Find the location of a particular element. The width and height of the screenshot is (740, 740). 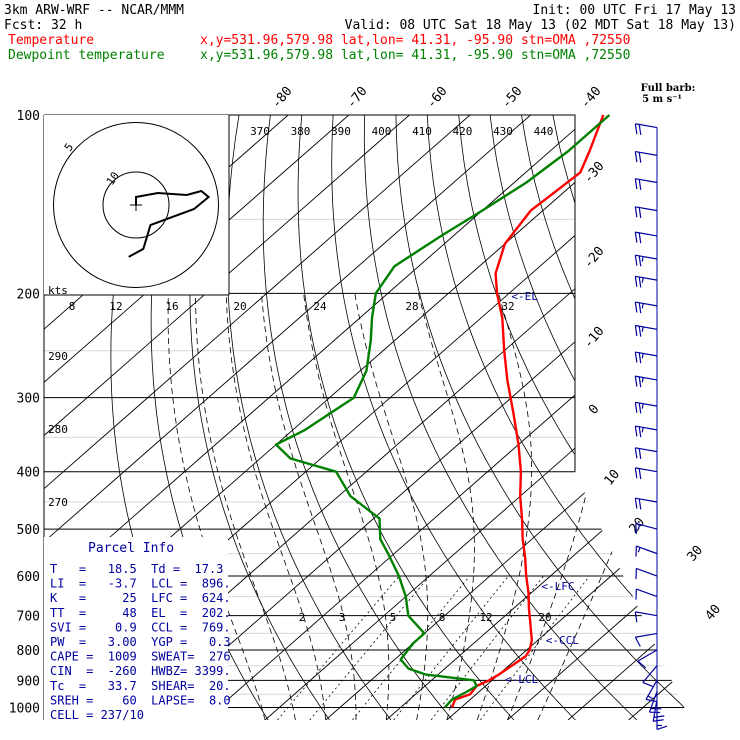

hodograph-trace is located at coordinates (169, 223).